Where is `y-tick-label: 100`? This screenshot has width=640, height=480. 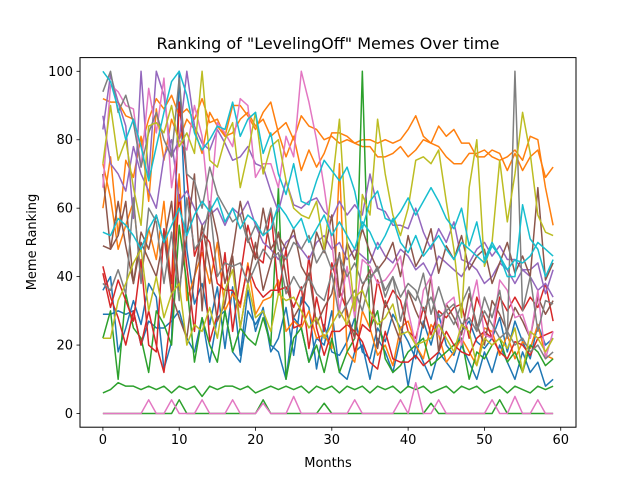 y-tick-label: 100 is located at coordinates (60, 72).